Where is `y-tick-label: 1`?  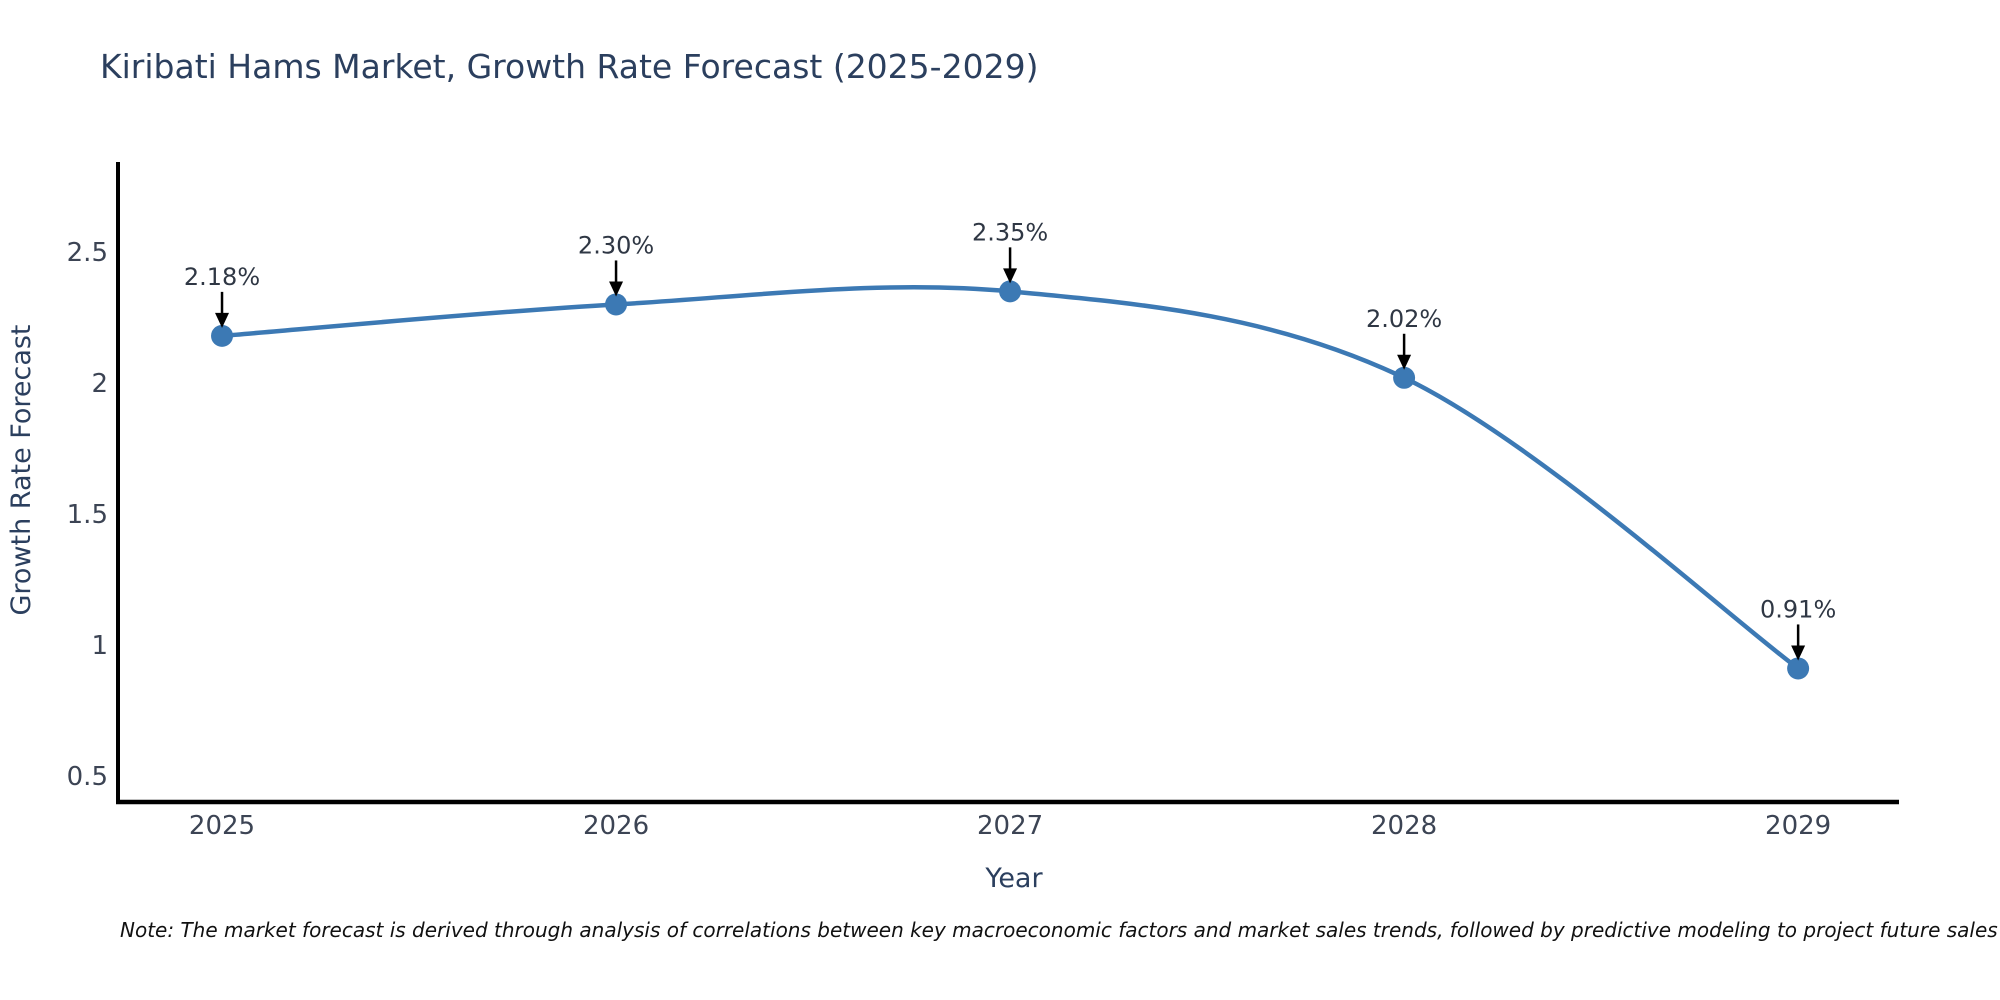 y-tick-label: 1 is located at coordinates (99, 646).